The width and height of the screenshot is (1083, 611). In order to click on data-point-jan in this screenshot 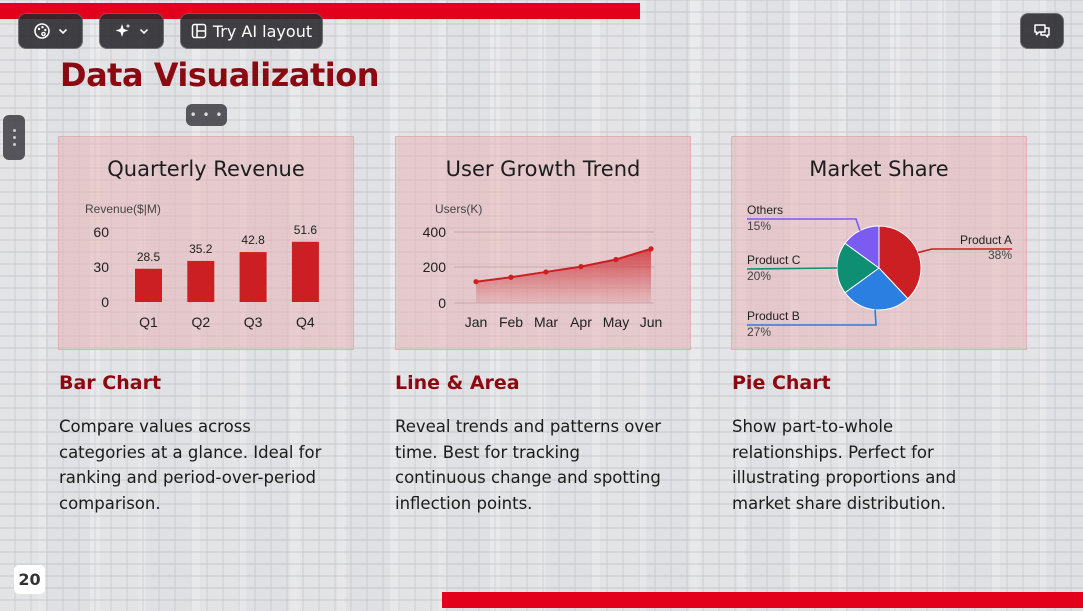, I will do `click(476, 282)`.